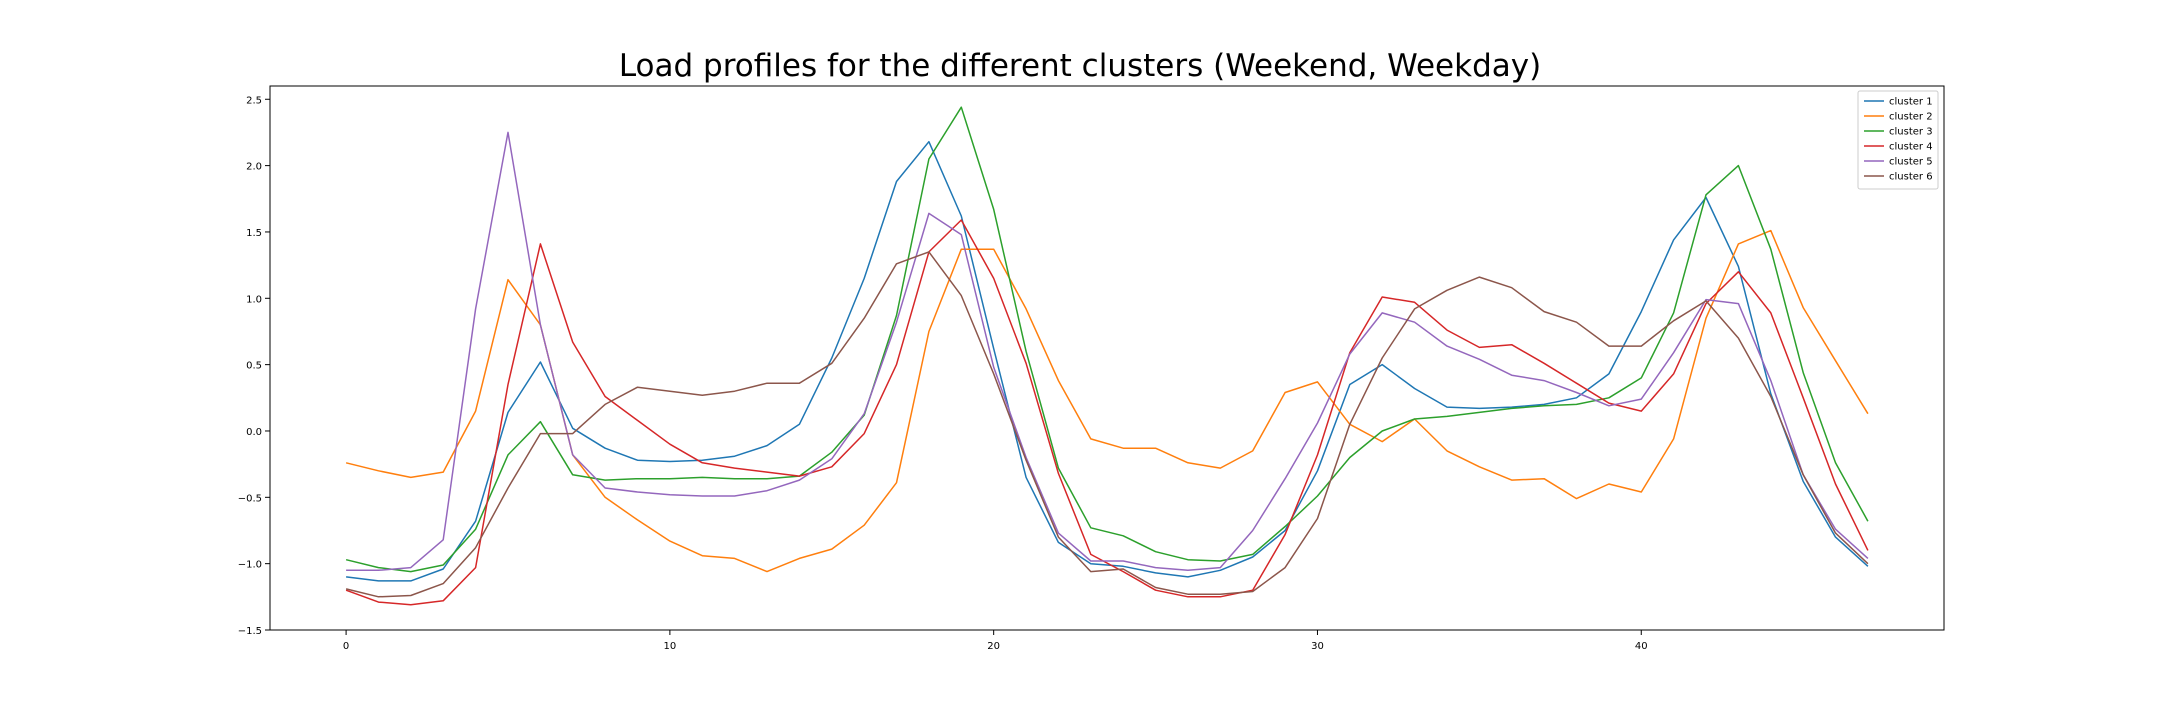  Describe the element at coordinates (1911, 177) in the screenshot. I see `legend-label-cluster-6: cluster 6` at that location.